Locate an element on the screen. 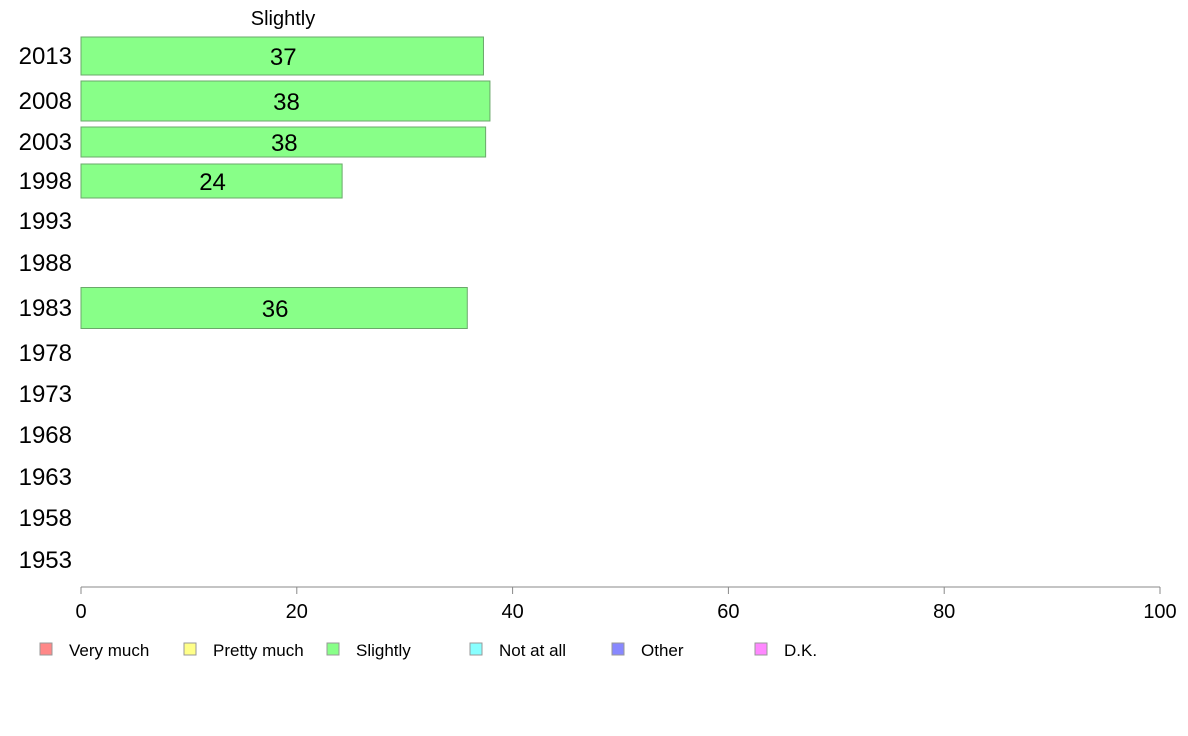  y-tick-label: 1958 is located at coordinates (45, 518).